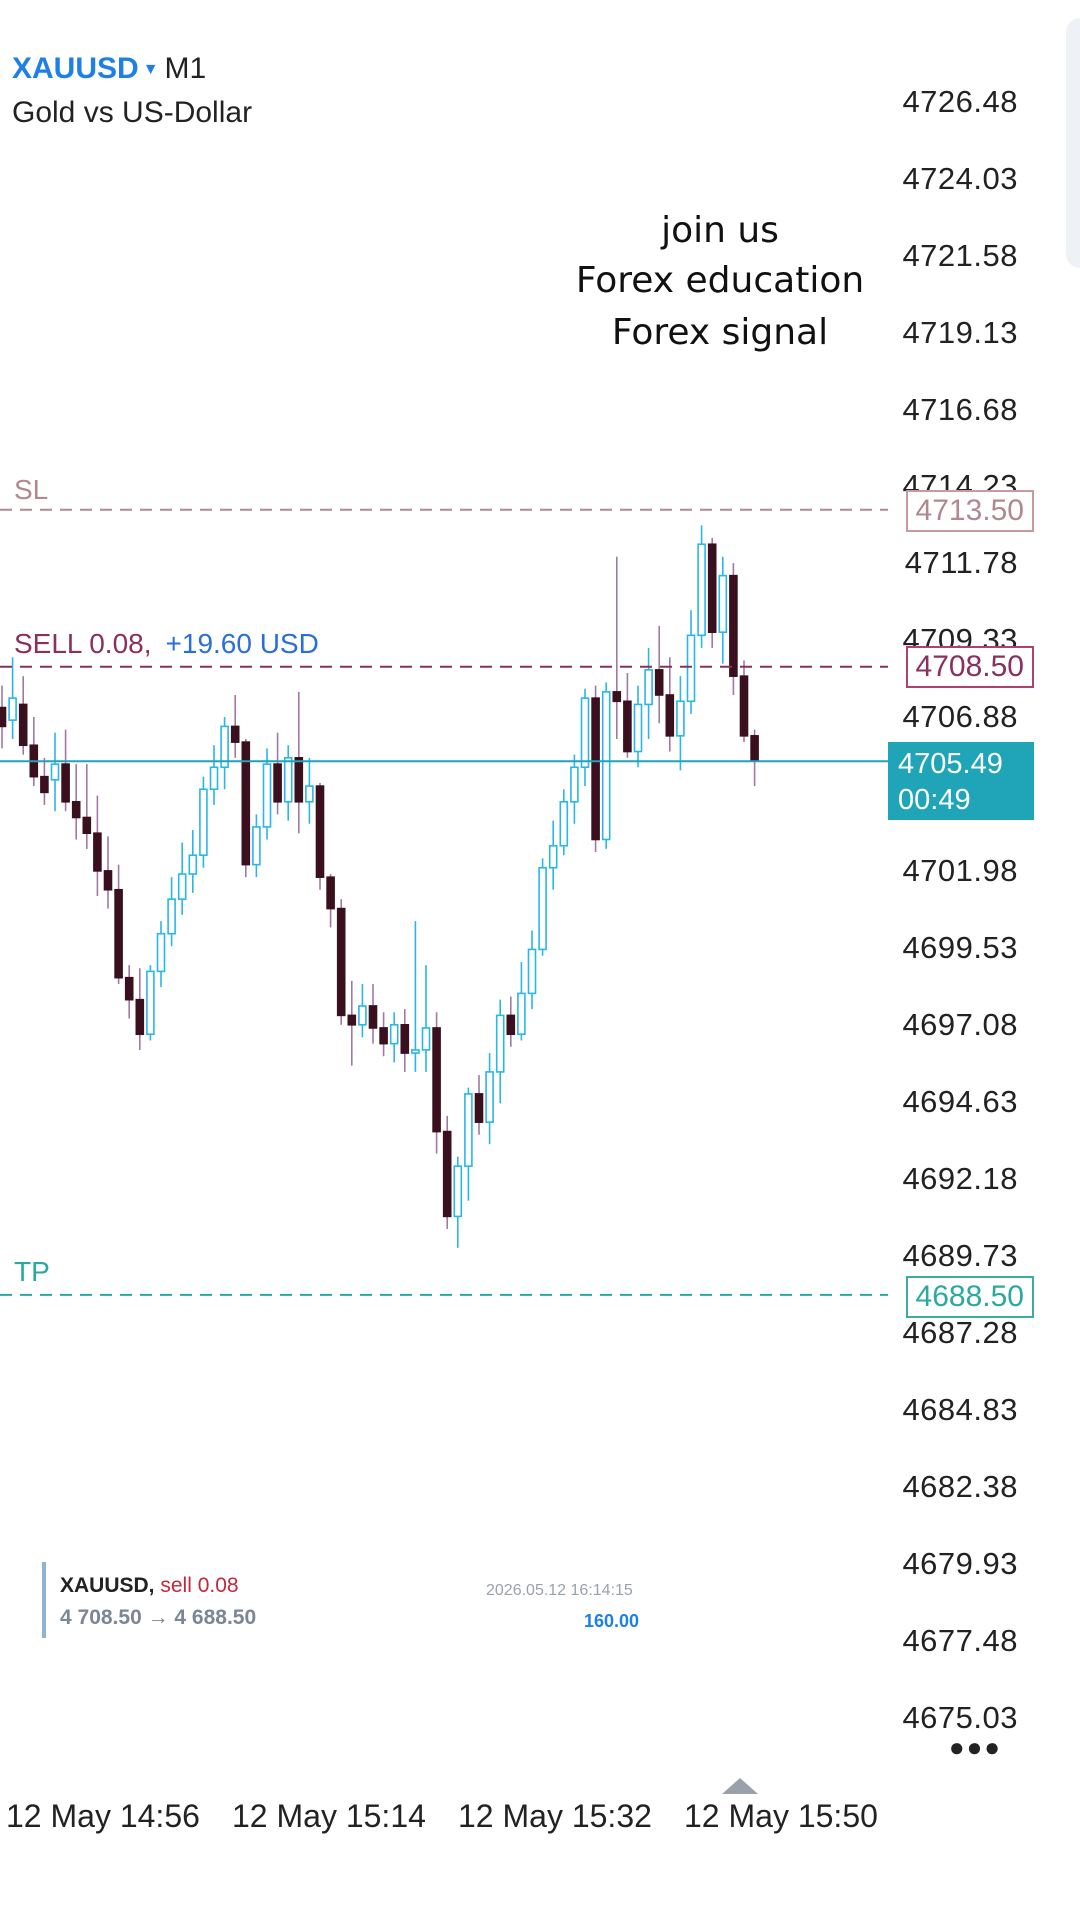  What do you see at coordinates (44, 1600) in the screenshot?
I see `trade-info-marker` at bounding box center [44, 1600].